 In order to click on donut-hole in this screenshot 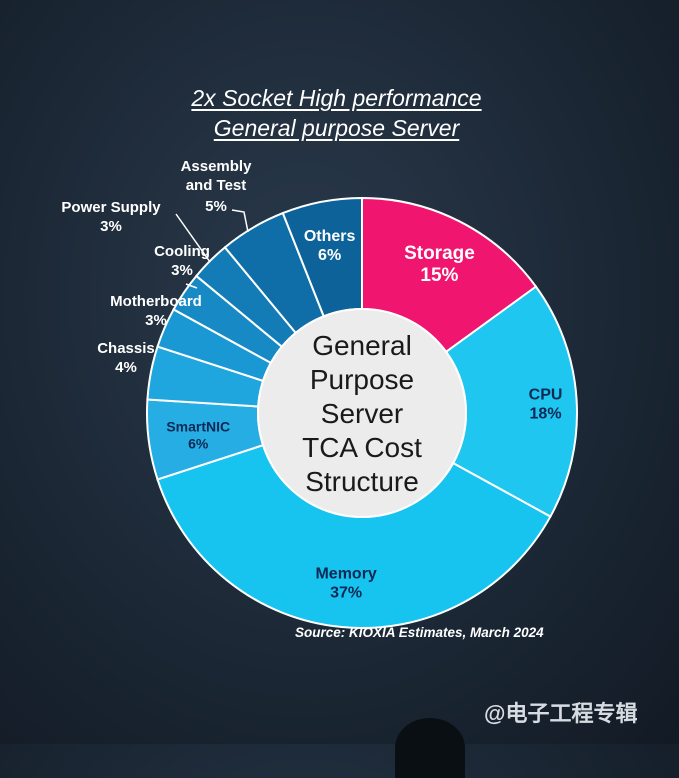, I will do `click(362, 413)`.